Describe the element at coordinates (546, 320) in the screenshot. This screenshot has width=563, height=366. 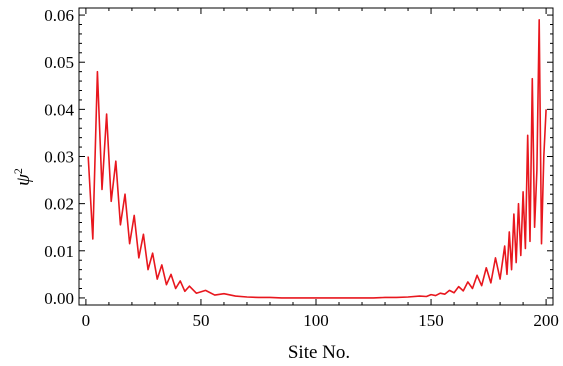
I see `x-tick-label: 200` at that location.